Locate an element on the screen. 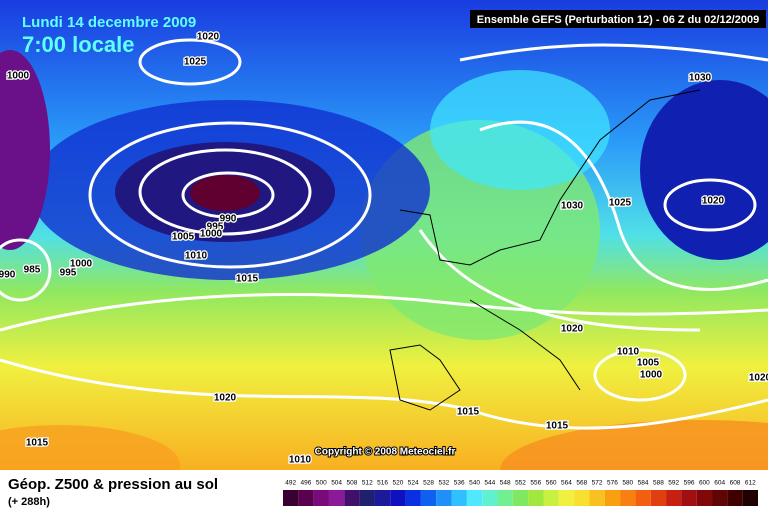  legend-lead: (+ 288h) is located at coordinates (29, 502).